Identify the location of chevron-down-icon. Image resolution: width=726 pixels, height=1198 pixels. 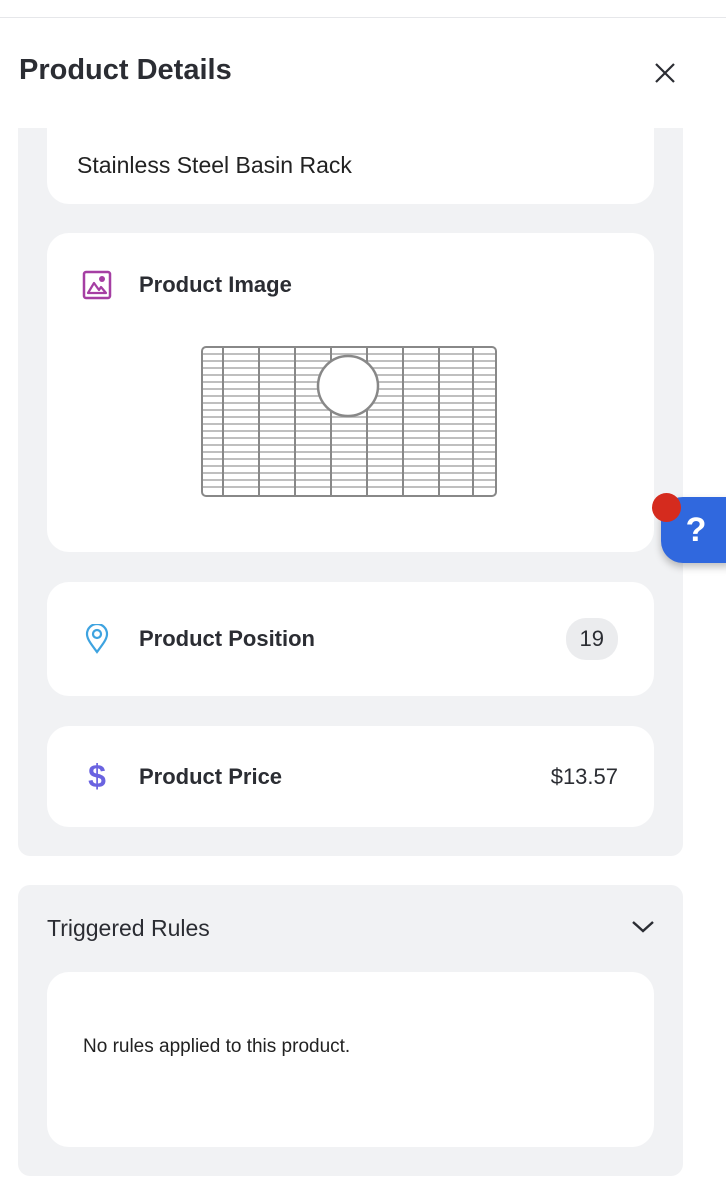
(643, 927).